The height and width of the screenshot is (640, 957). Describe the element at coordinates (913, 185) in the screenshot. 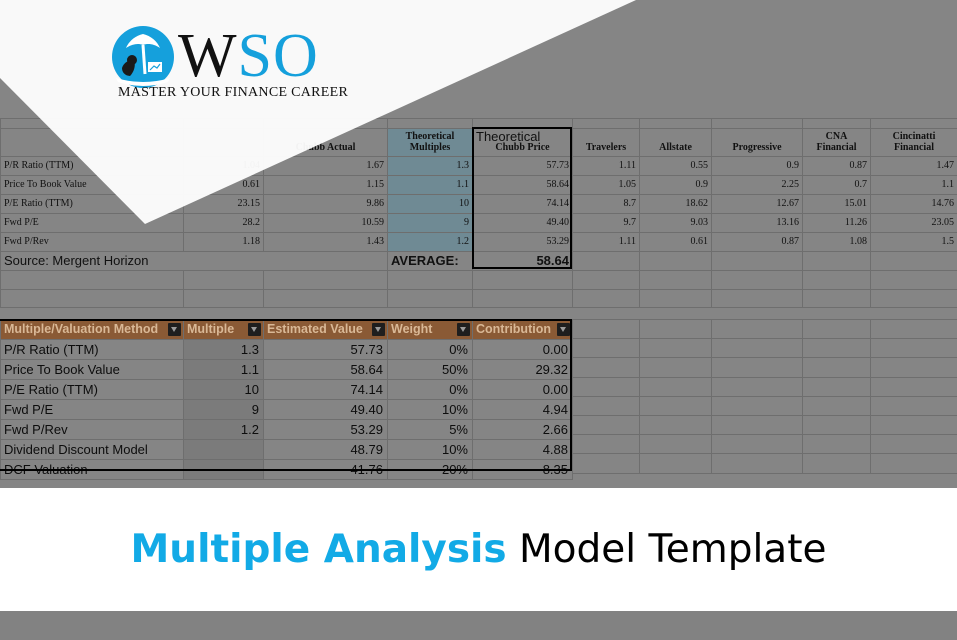

I see `cell-cincinnati: 1.1` at that location.